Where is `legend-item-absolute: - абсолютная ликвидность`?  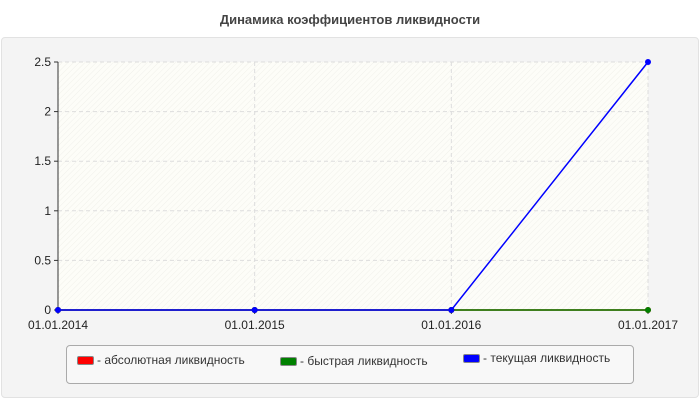
legend-item-absolute: - абсолютная ликвидность is located at coordinates (161, 360).